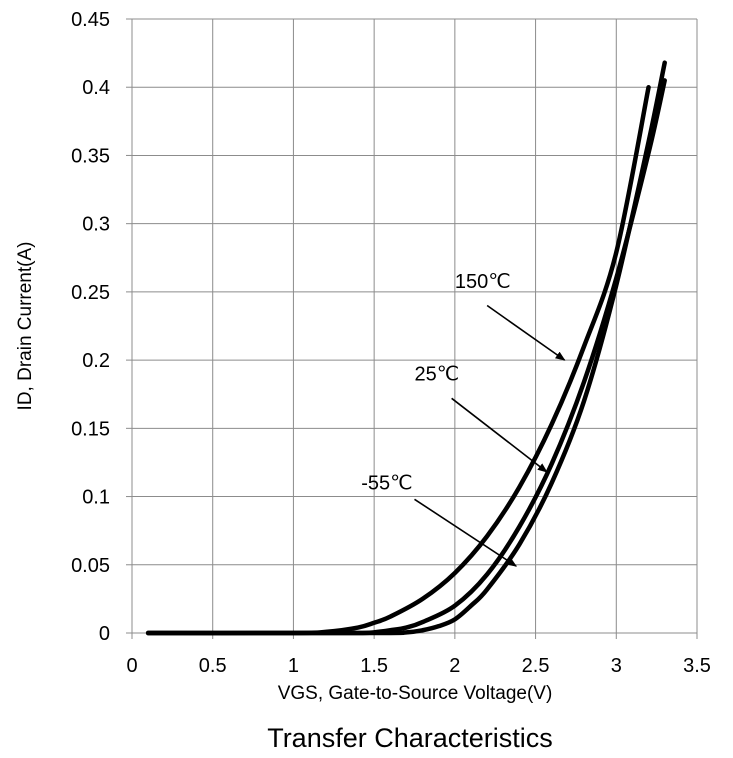 The image size is (733, 758). What do you see at coordinates (415, 693) in the screenshot?
I see `x-axis-label: VGS, Gate-to-Source Voltage(V)` at bounding box center [415, 693].